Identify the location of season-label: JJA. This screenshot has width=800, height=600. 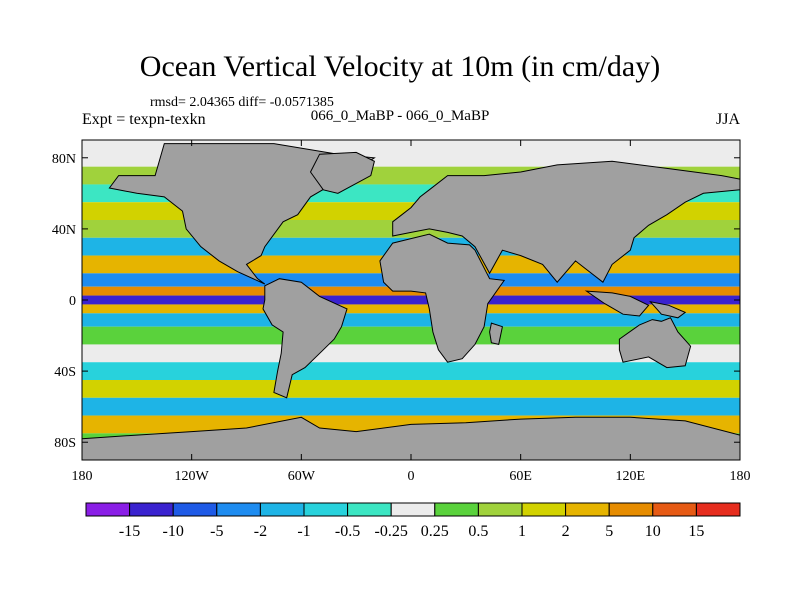
(728, 119).